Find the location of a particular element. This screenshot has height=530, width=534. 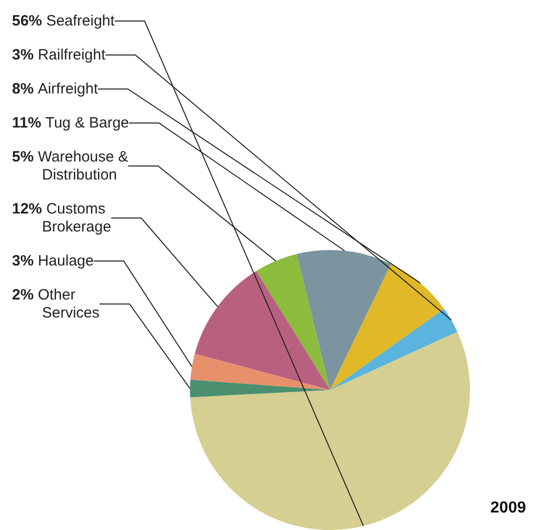

slice-label: Seafreight is located at coordinates (81, 21).